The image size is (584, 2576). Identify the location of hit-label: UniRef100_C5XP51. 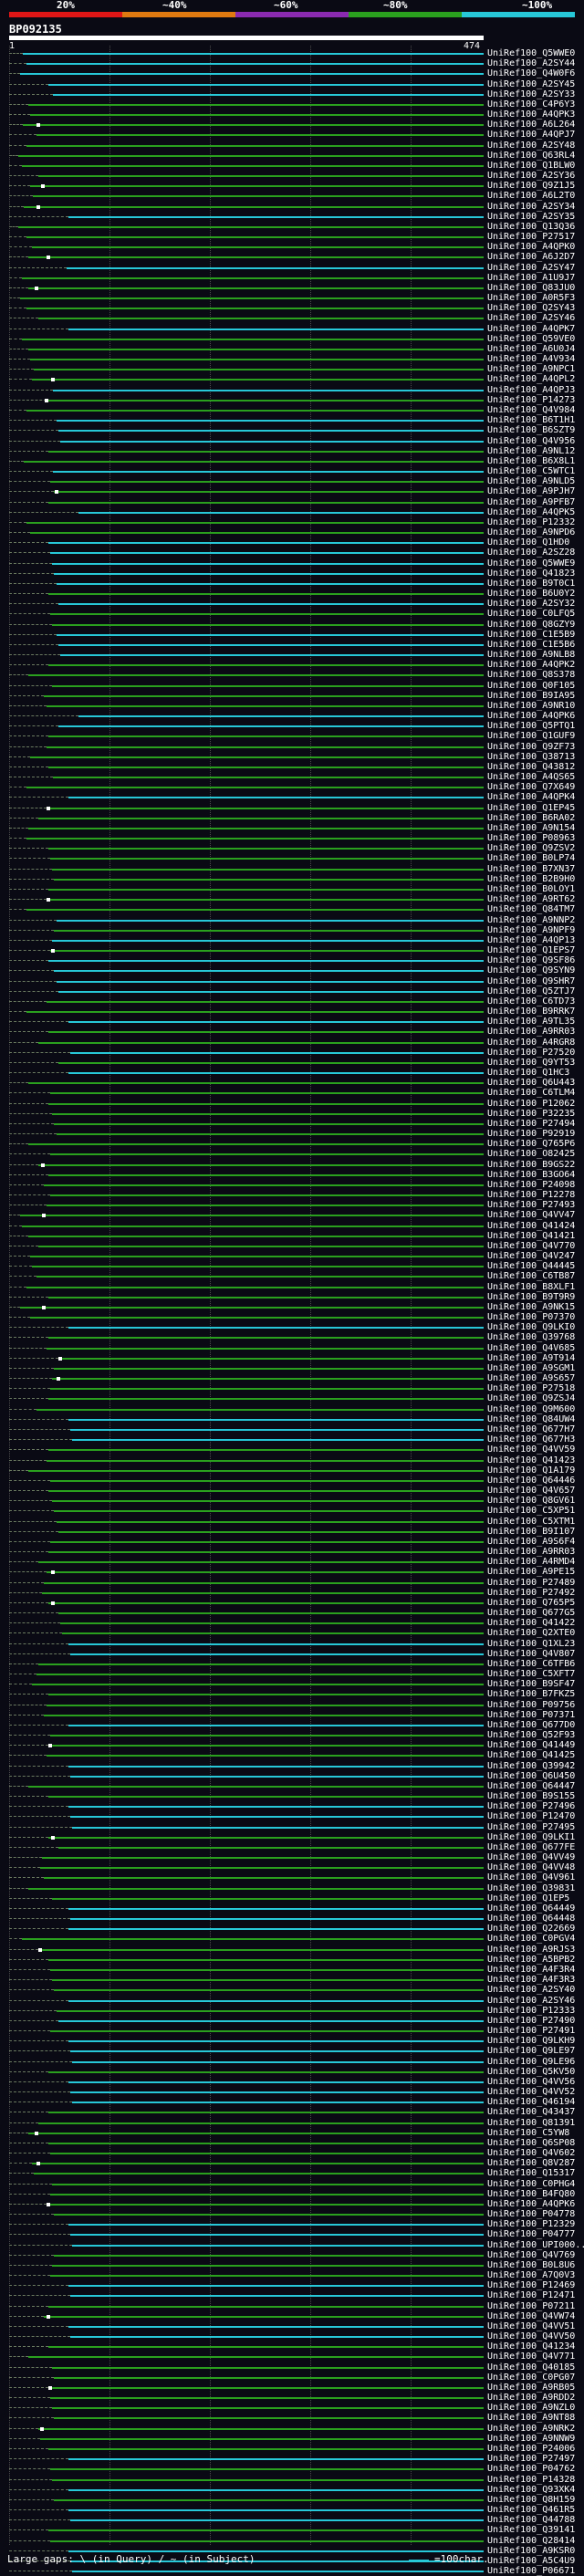
(531, 1511).